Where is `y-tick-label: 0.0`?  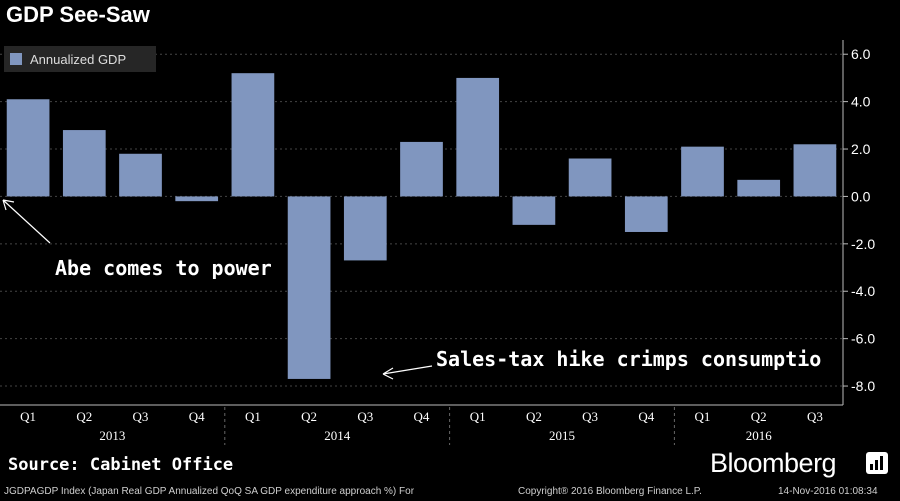
y-tick-label: 0.0 is located at coordinates (861, 196).